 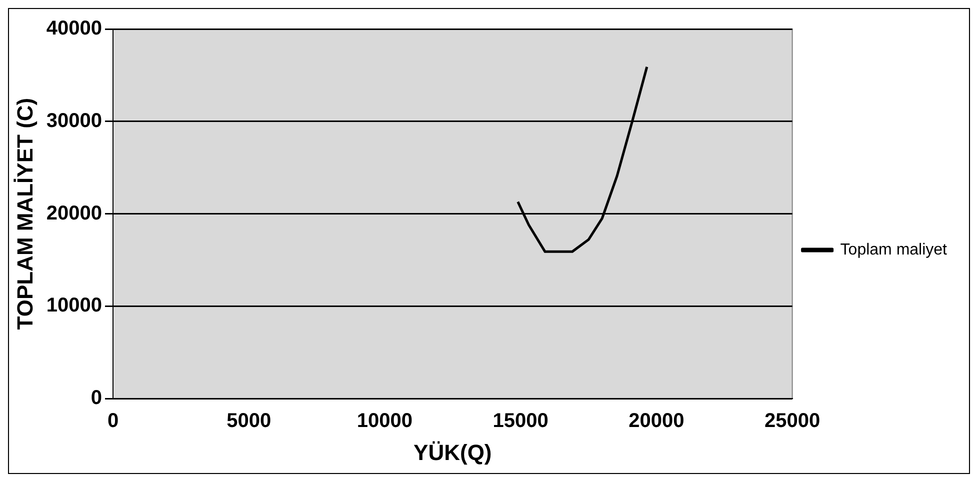 What do you see at coordinates (74, 121) in the screenshot?
I see `y-tick-label: 30000` at bounding box center [74, 121].